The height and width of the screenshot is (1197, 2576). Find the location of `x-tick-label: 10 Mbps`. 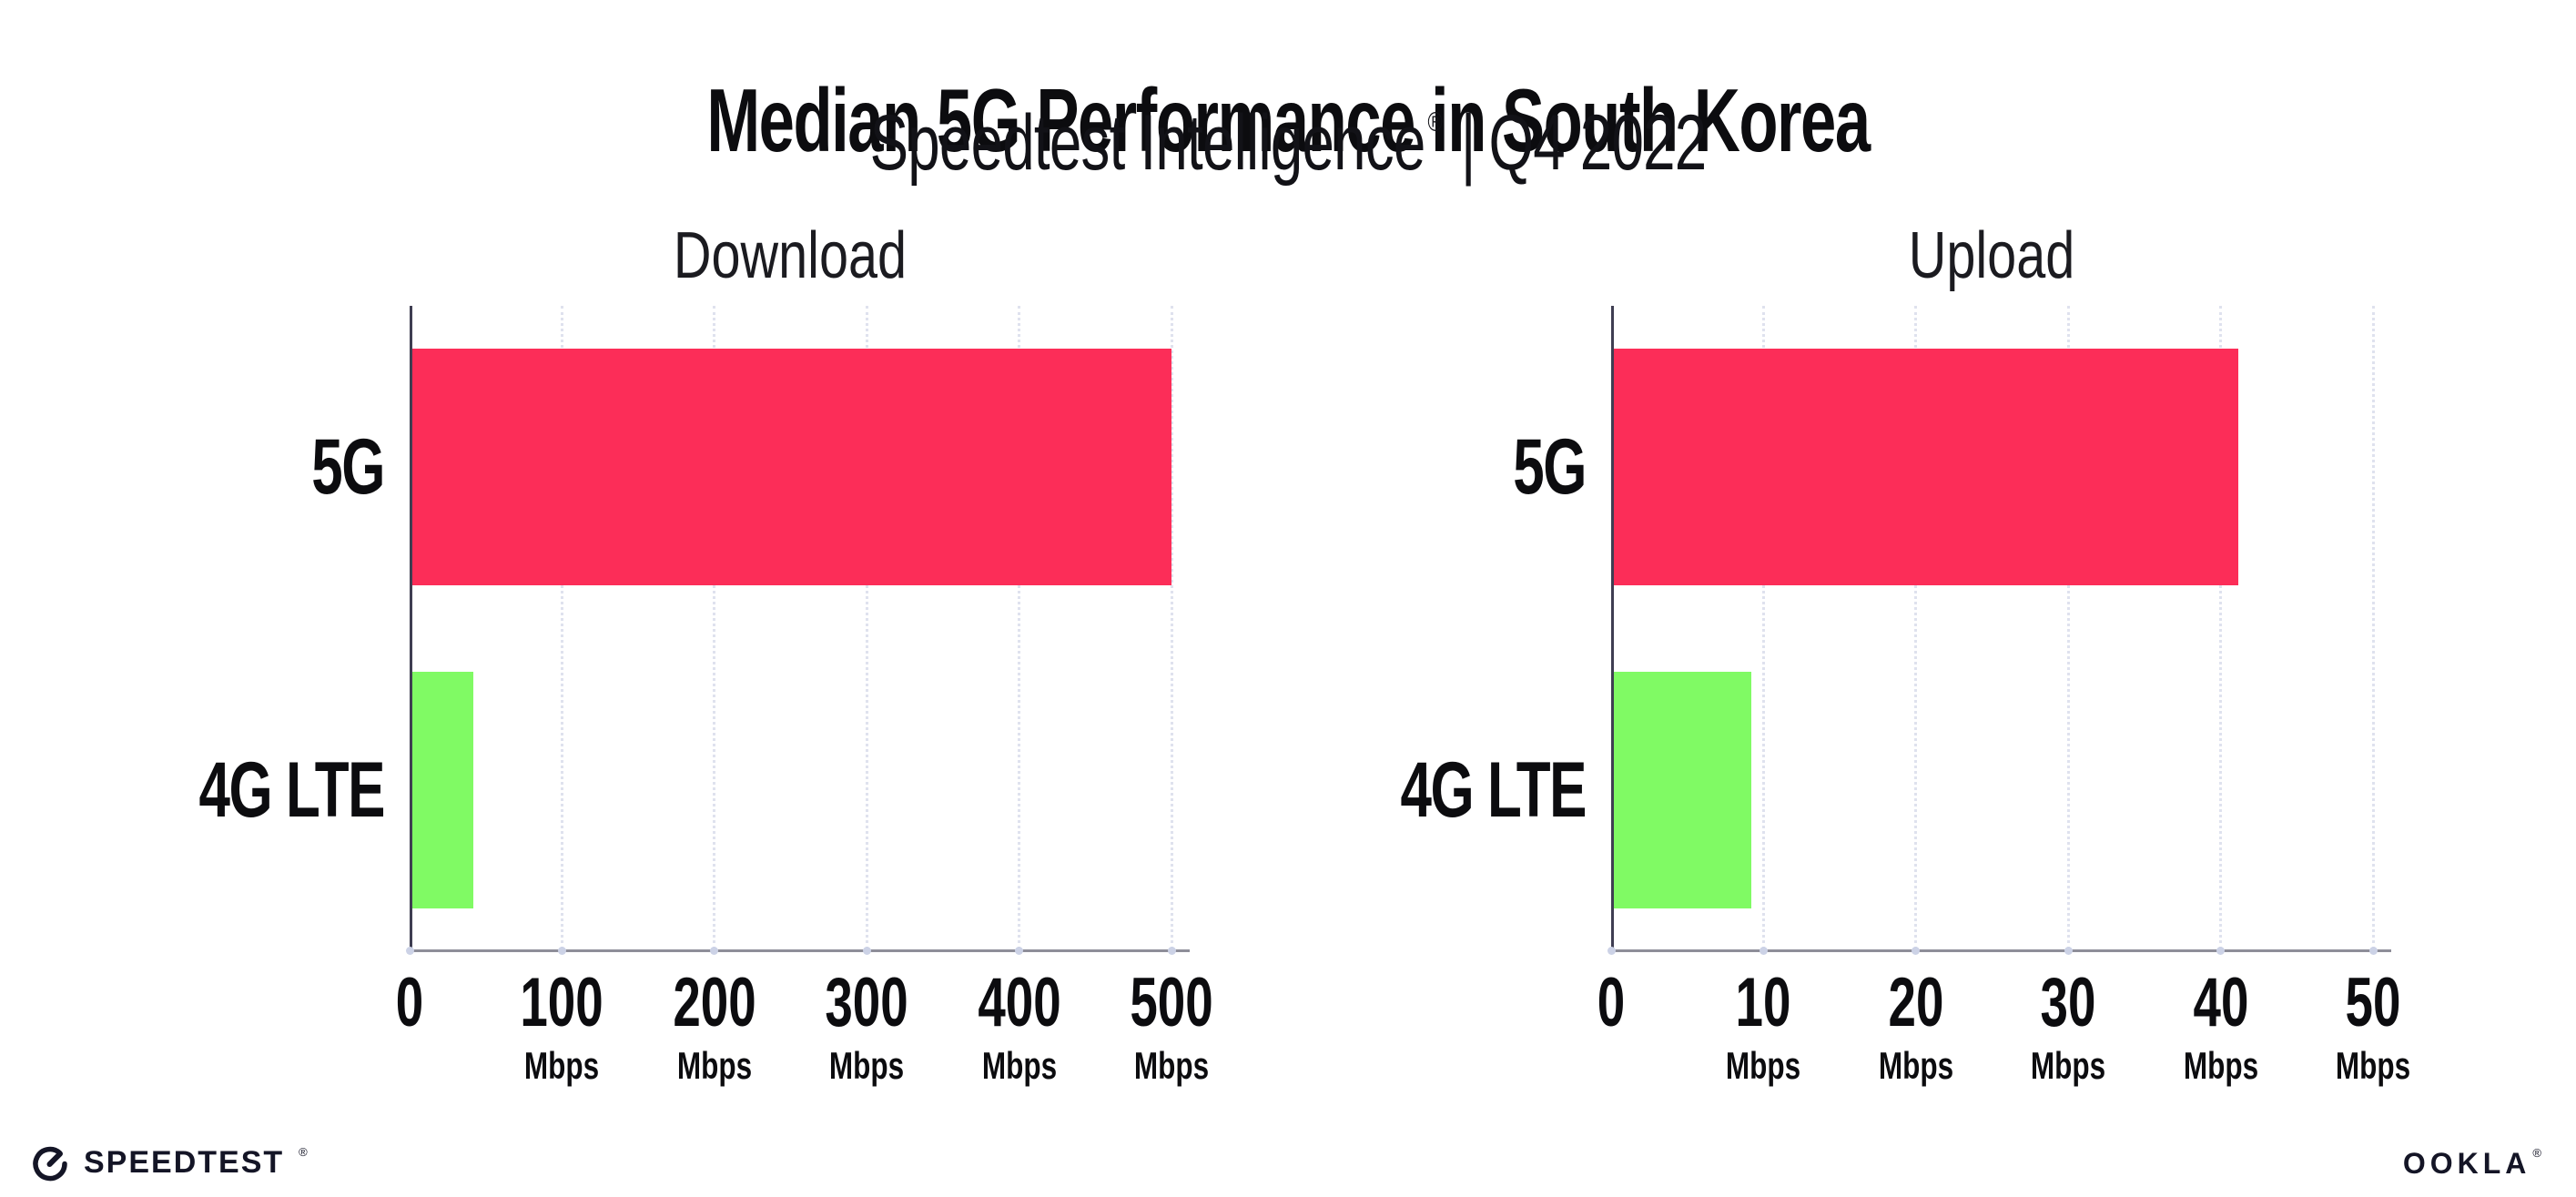

x-tick-label: 10 Mbps is located at coordinates (1763, 1027).